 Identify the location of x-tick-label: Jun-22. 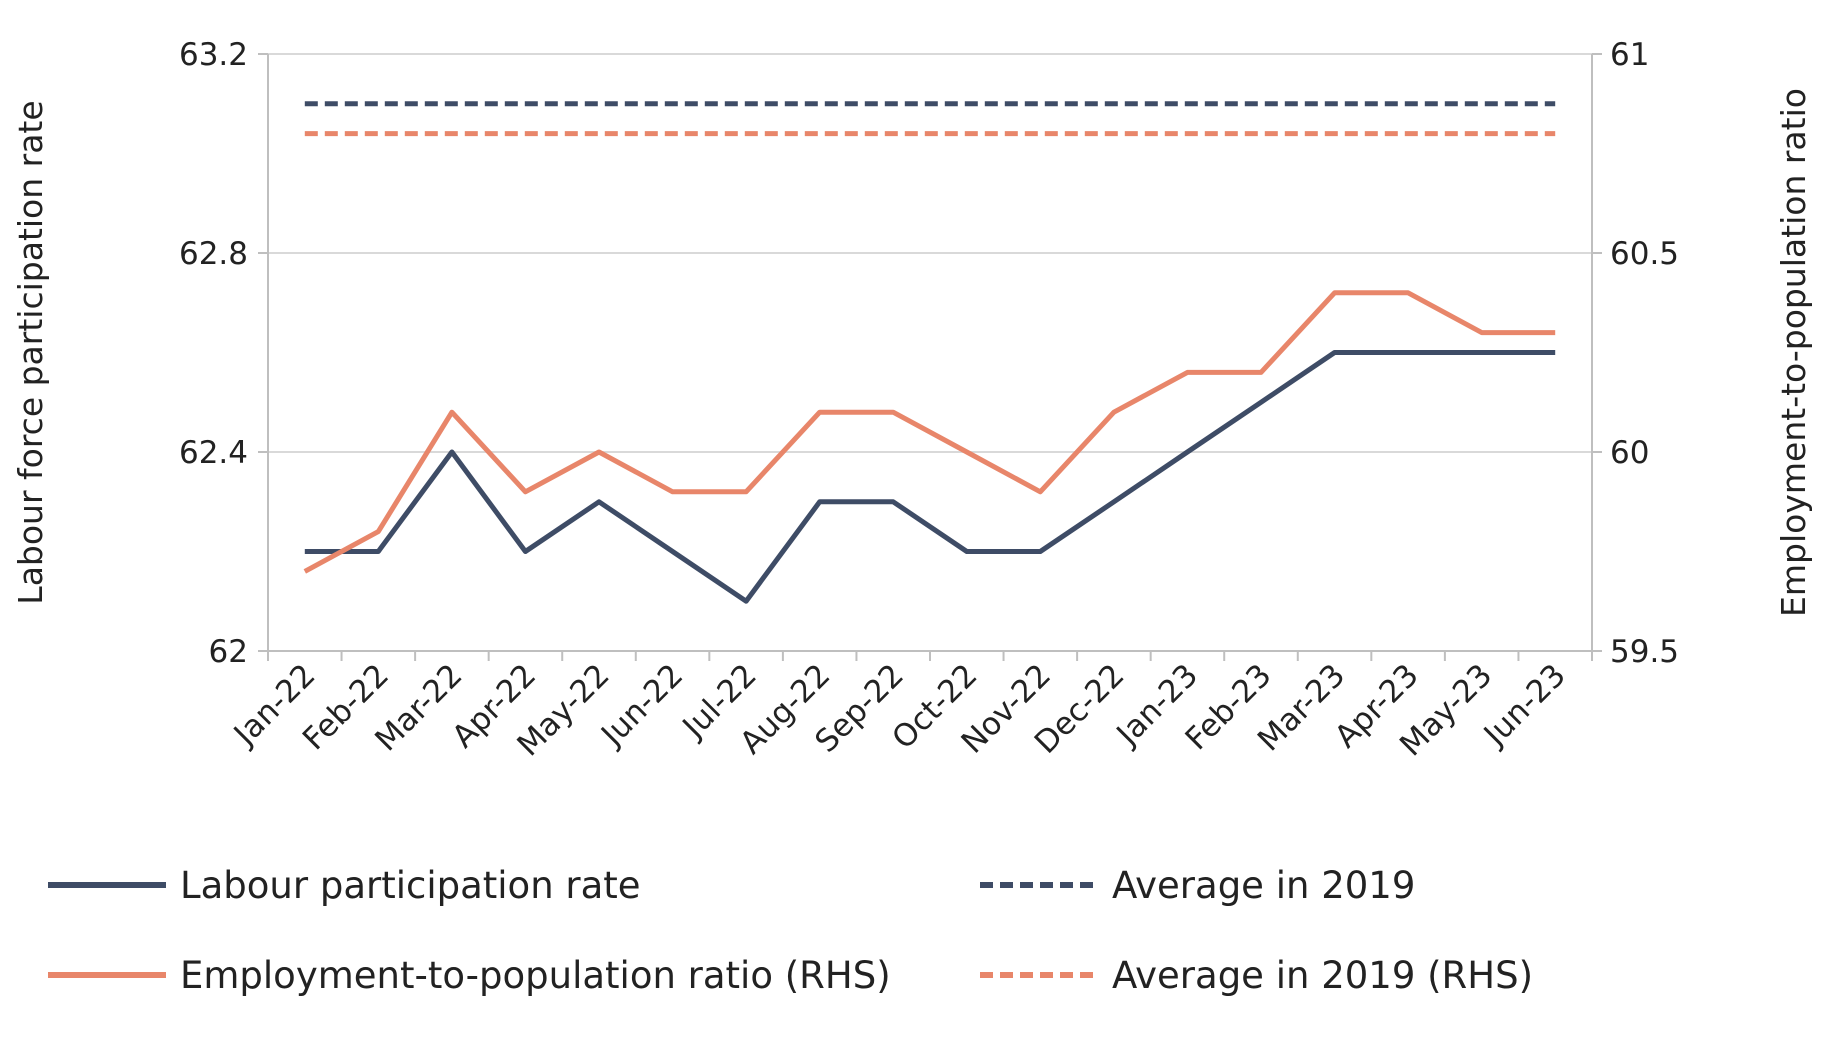
(641, 705).